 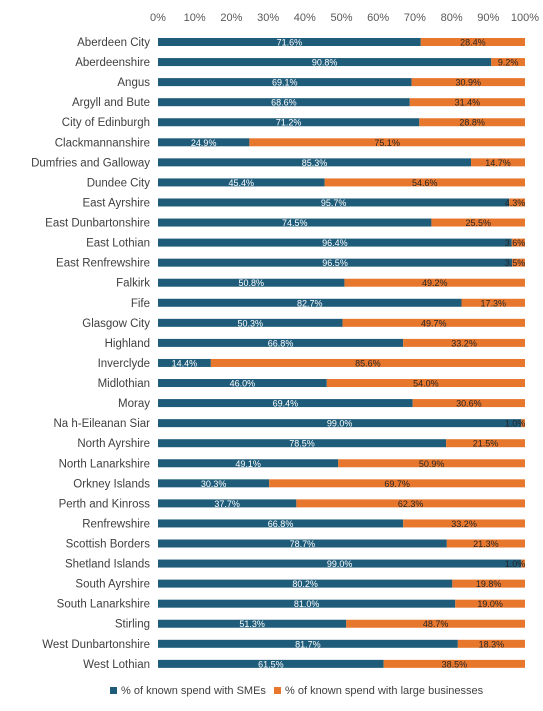 What do you see at coordinates (195, 18) in the screenshot?
I see `x-tick-label: 10%` at bounding box center [195, 18].